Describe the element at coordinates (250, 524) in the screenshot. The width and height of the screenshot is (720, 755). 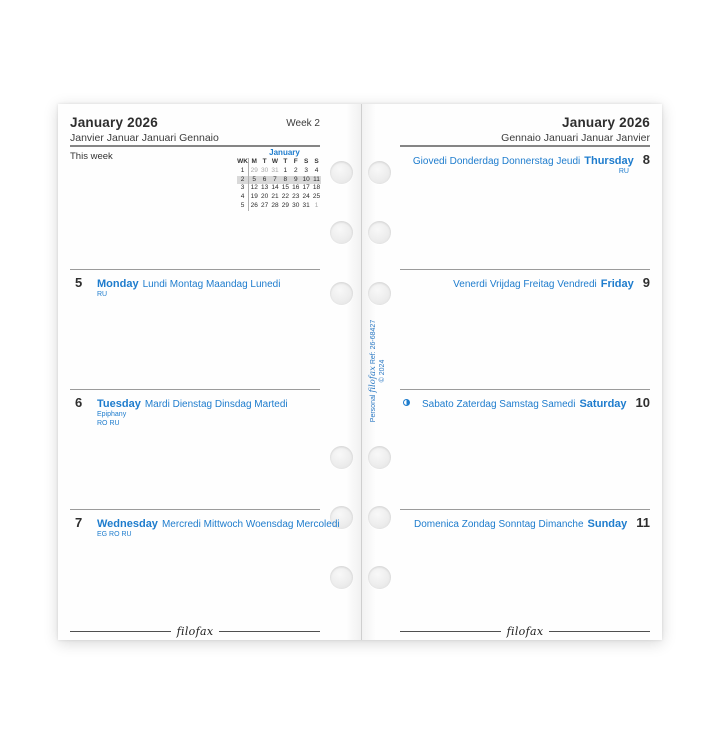
I see `day-other-language-names: Mercredi Mittwoch Woensdag Mercoledi` at that location.